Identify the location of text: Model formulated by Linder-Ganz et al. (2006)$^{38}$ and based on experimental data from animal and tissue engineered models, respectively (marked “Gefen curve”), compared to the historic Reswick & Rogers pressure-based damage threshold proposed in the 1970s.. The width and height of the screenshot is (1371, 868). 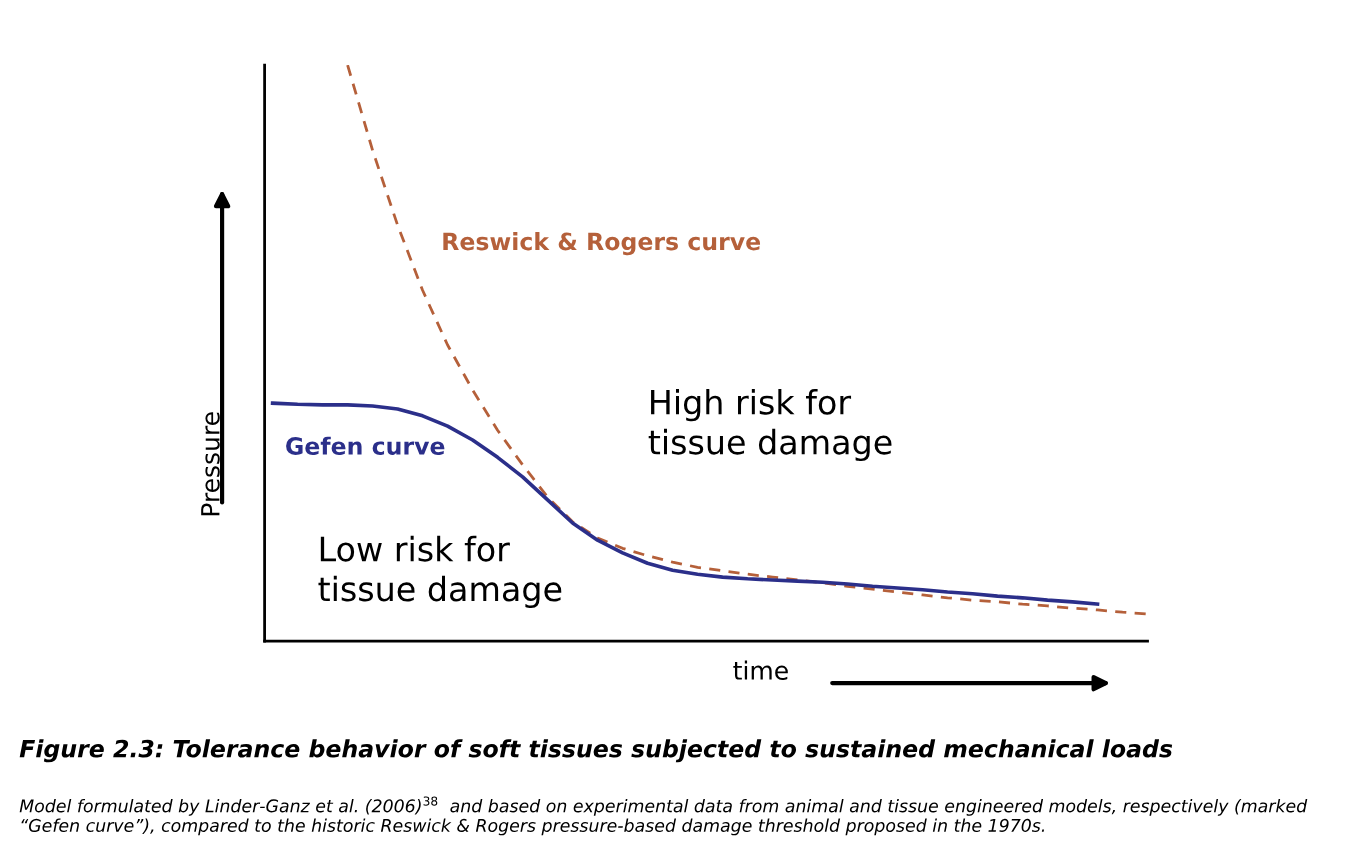
(663, 816).